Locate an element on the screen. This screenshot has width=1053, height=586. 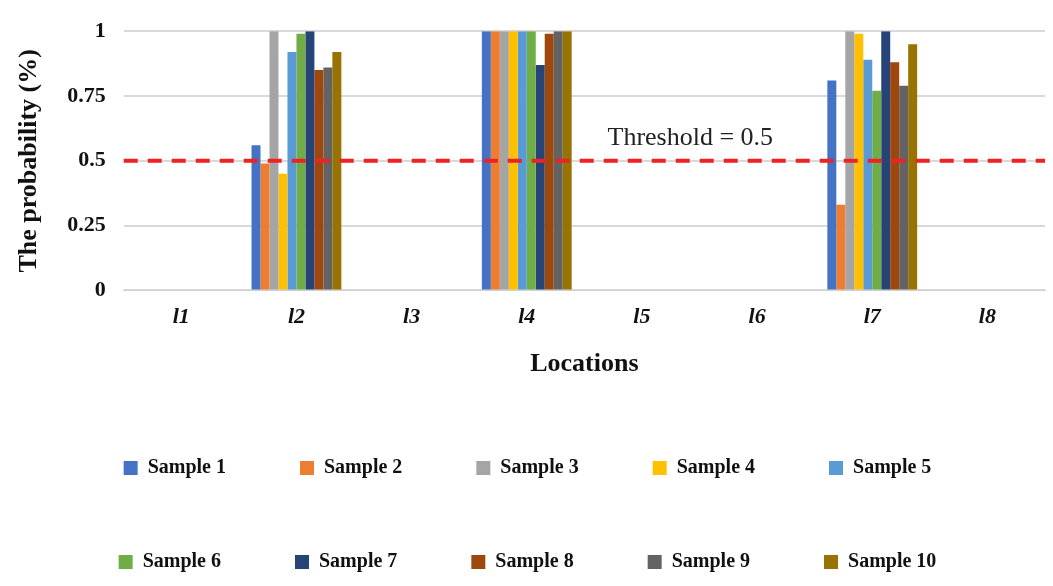
x-tick-label: l2 is located at coordinates (296, 316).